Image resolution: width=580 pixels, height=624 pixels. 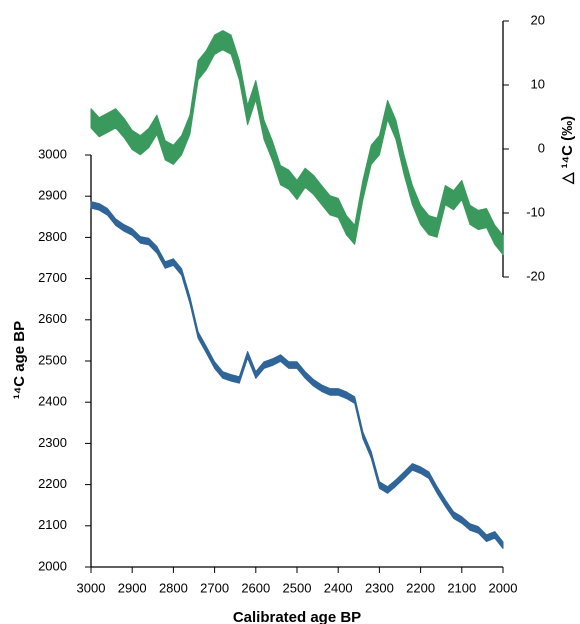 I want to click on y2-tick-label: 20, so click(x=538, y=19).